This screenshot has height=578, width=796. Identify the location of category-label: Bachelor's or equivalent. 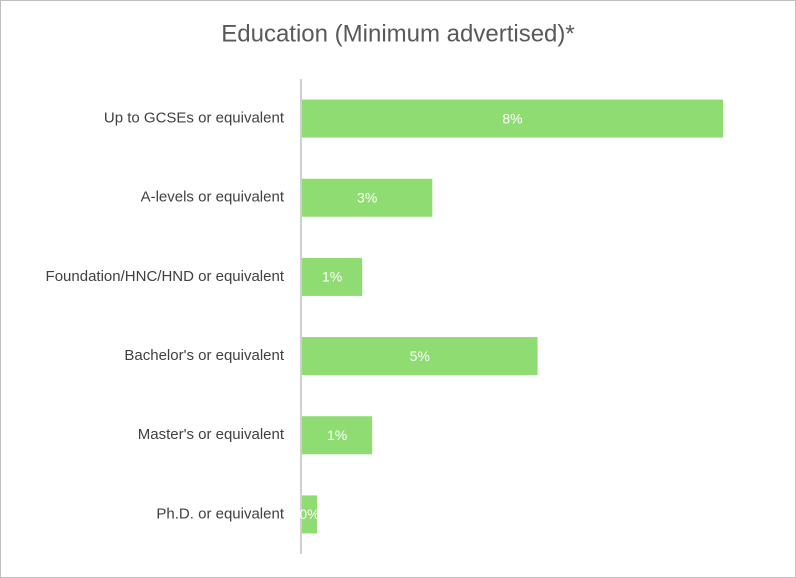
(204, 355).